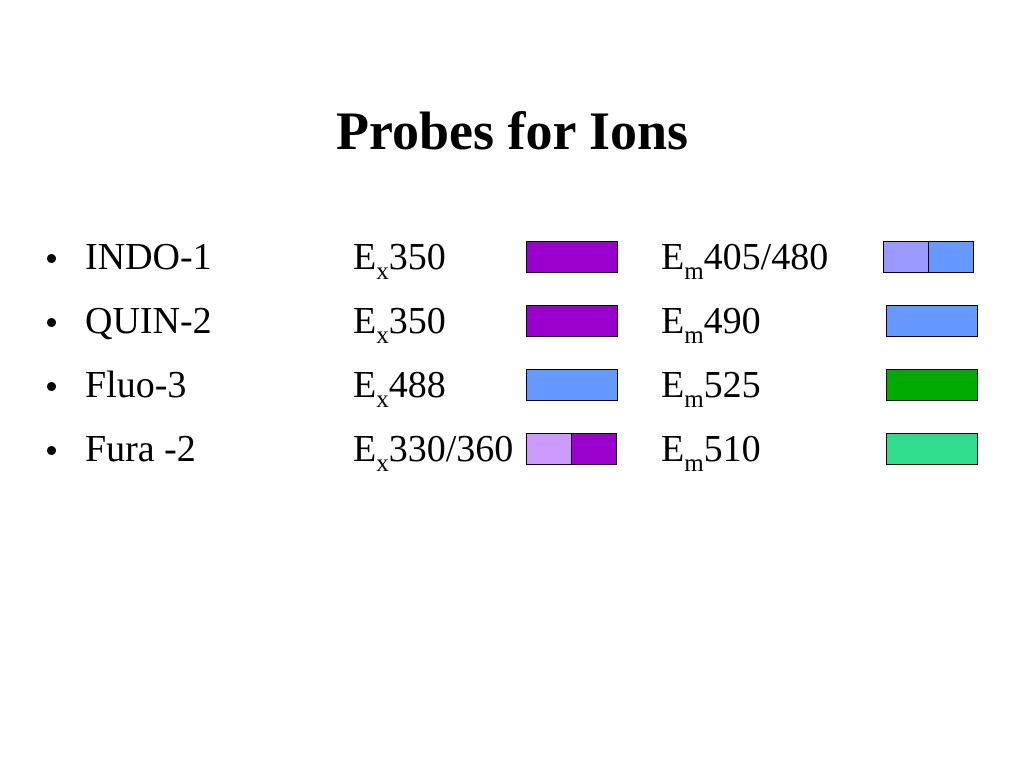  I want to click on em-wavelength: 490, so click(732, 321).